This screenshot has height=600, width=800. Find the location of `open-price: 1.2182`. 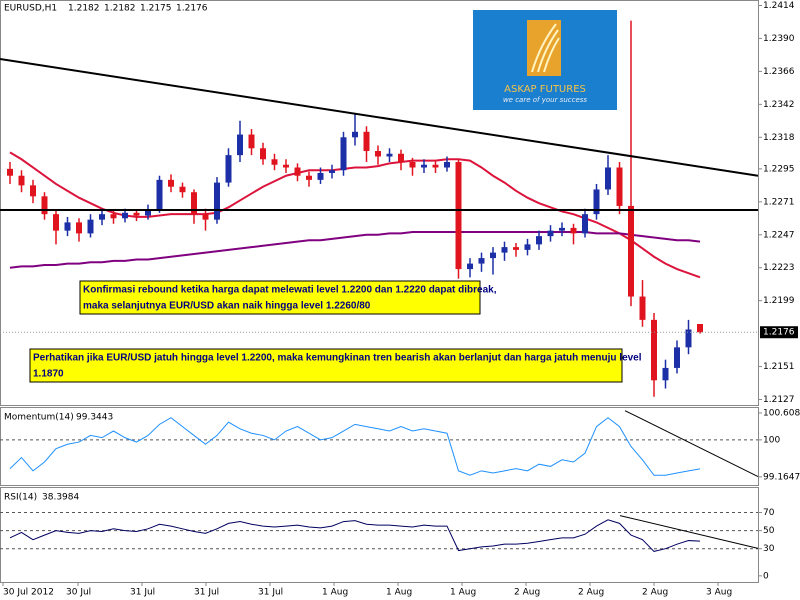

open-price: 1.2182 is located at coordinates (84, 9).